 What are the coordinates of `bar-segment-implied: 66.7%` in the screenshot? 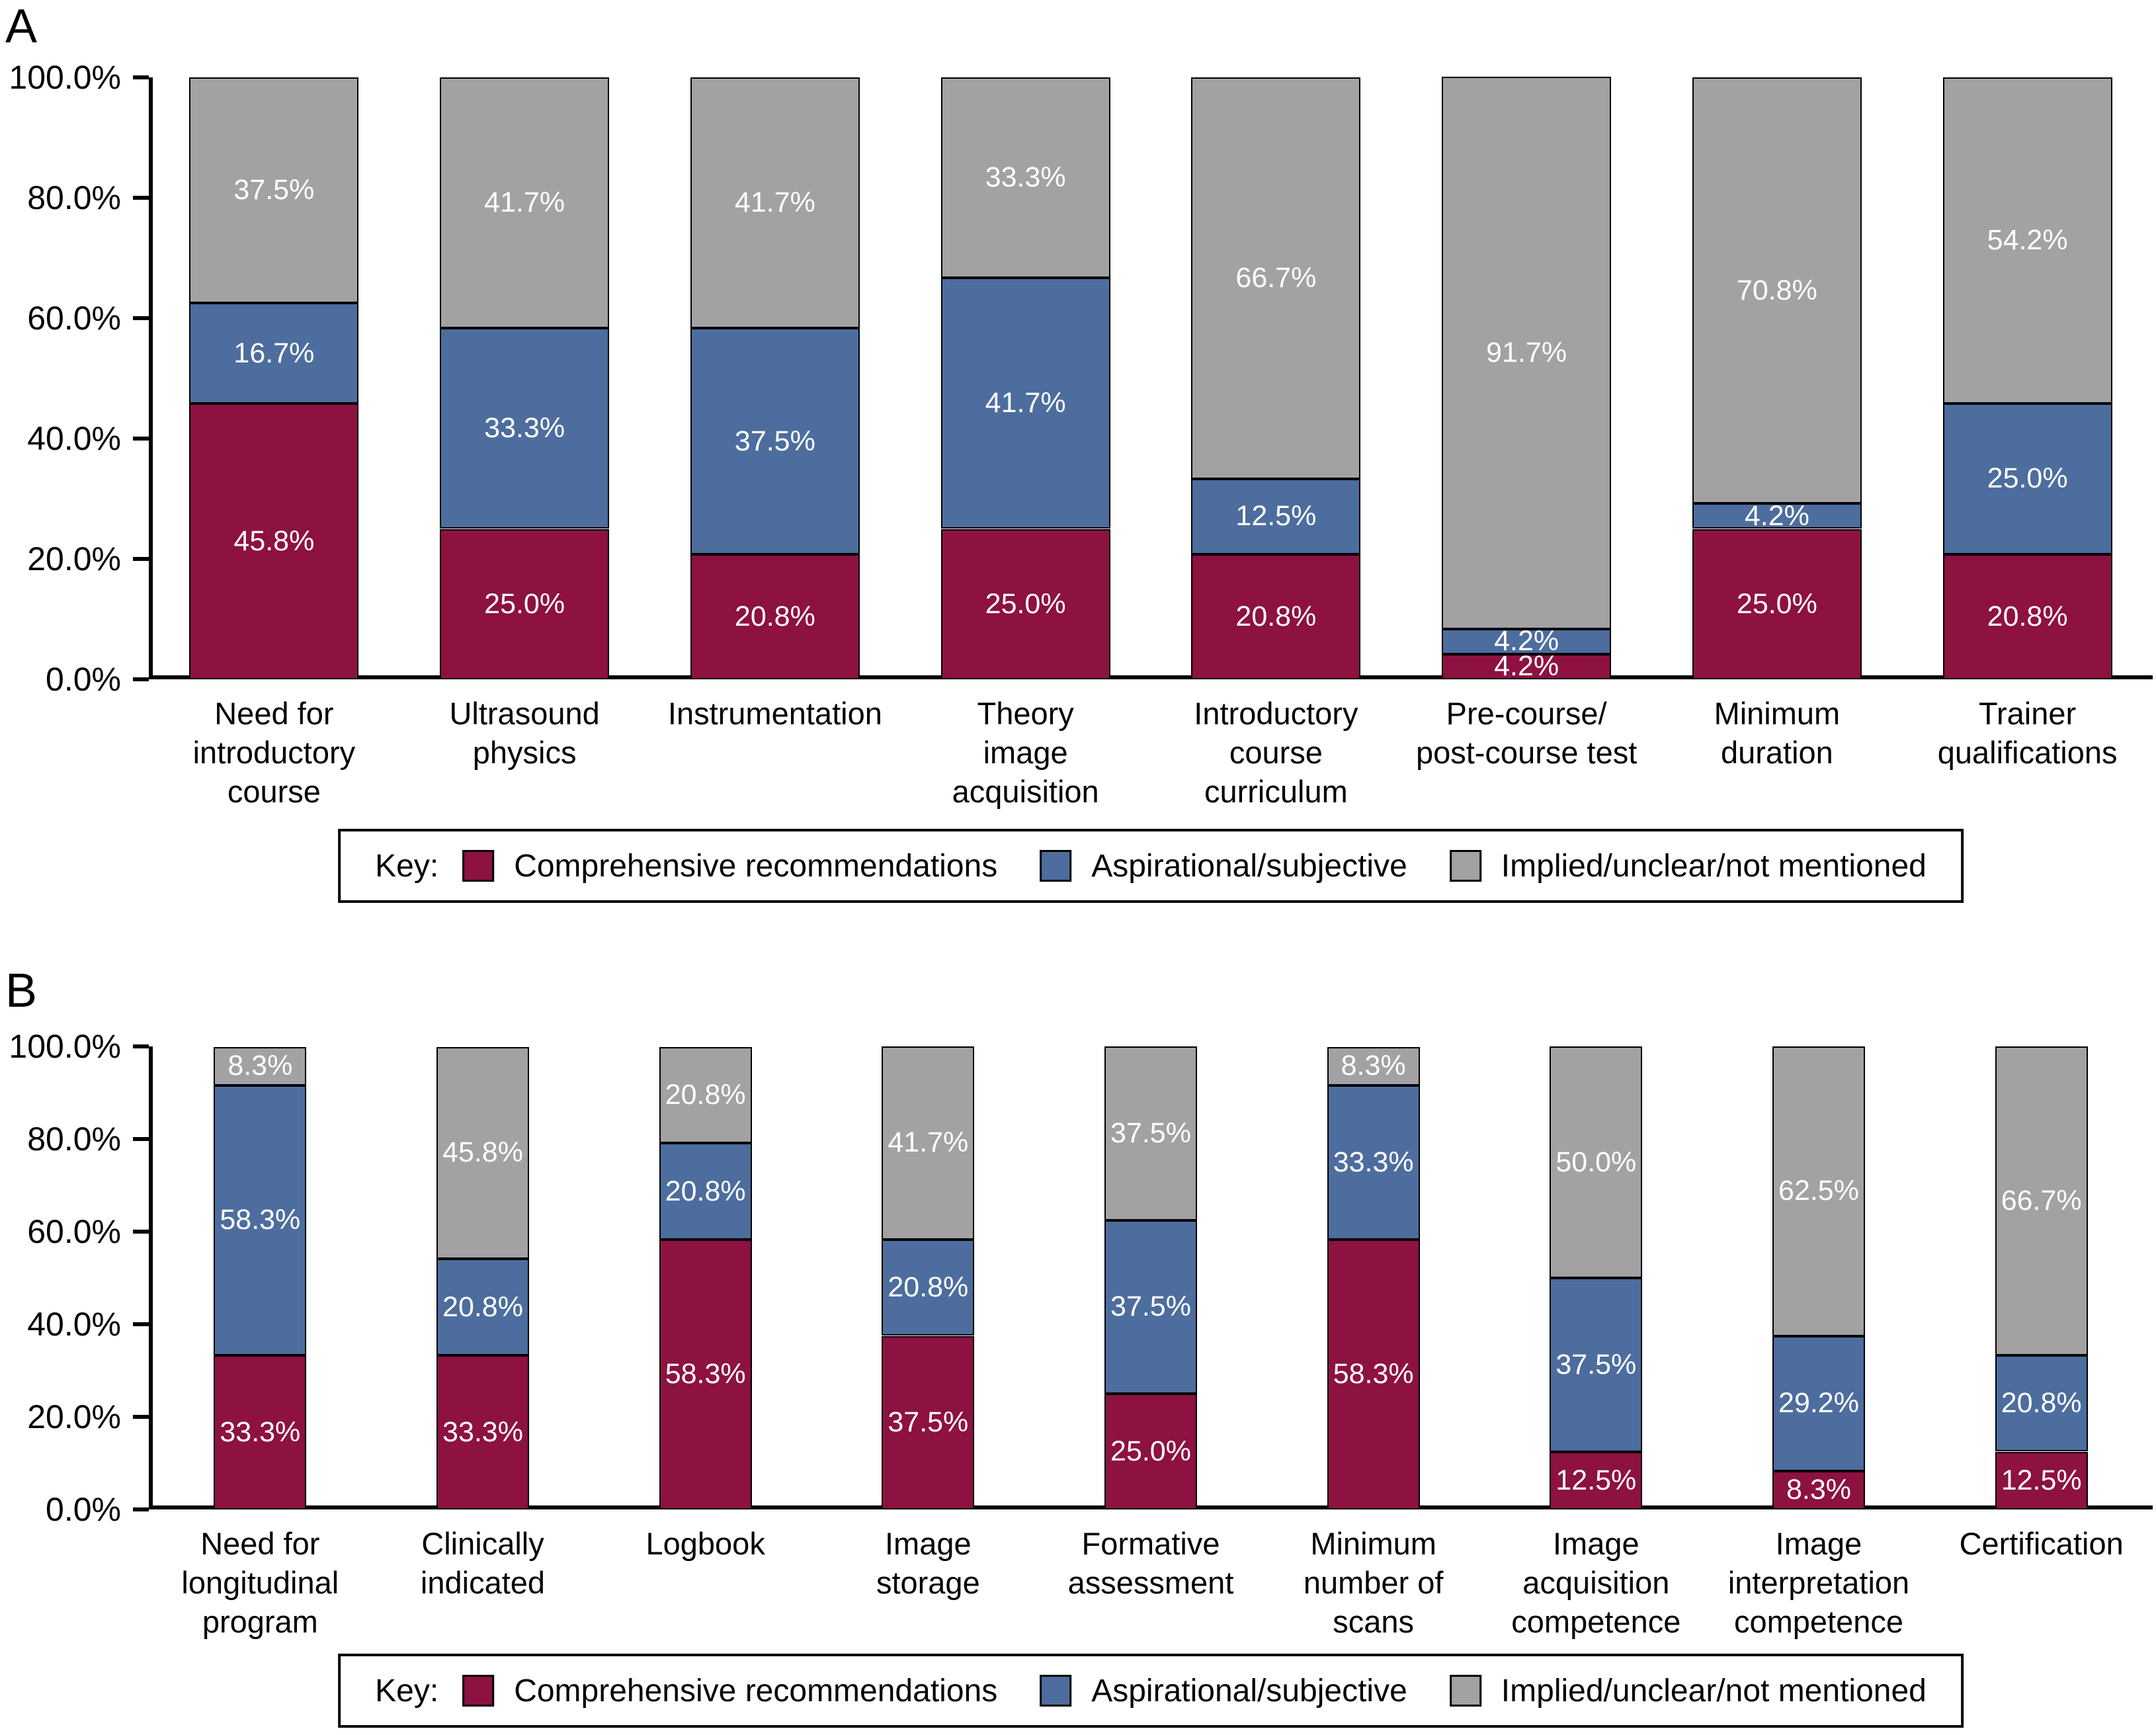 It's located at (1276, 278).